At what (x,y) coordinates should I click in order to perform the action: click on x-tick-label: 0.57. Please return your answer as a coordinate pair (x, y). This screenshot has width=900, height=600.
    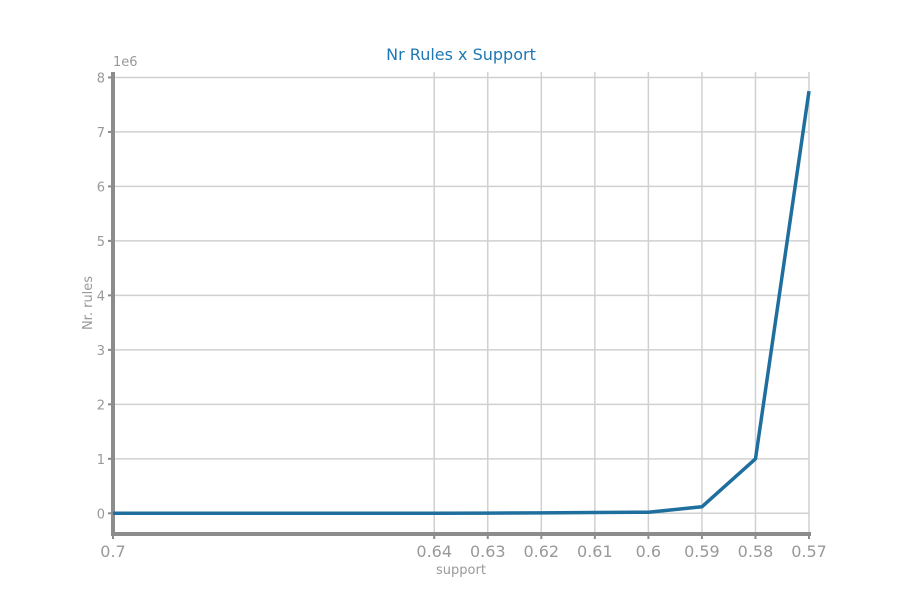
    Looking at the image, I should click on (809, 551).